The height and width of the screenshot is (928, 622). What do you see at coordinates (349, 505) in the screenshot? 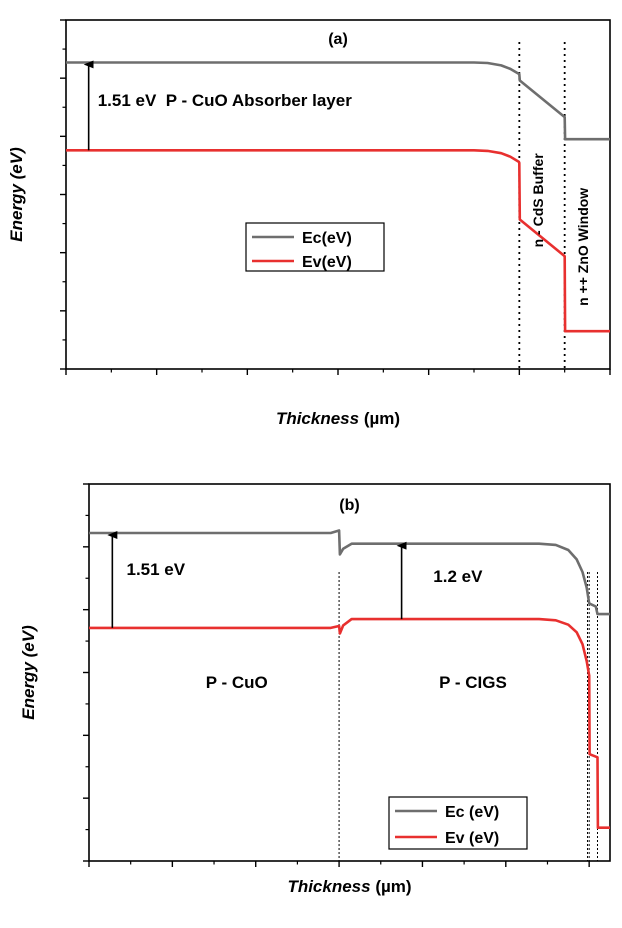
I see `panel-label: (b)` at bounding box center [349, 505].